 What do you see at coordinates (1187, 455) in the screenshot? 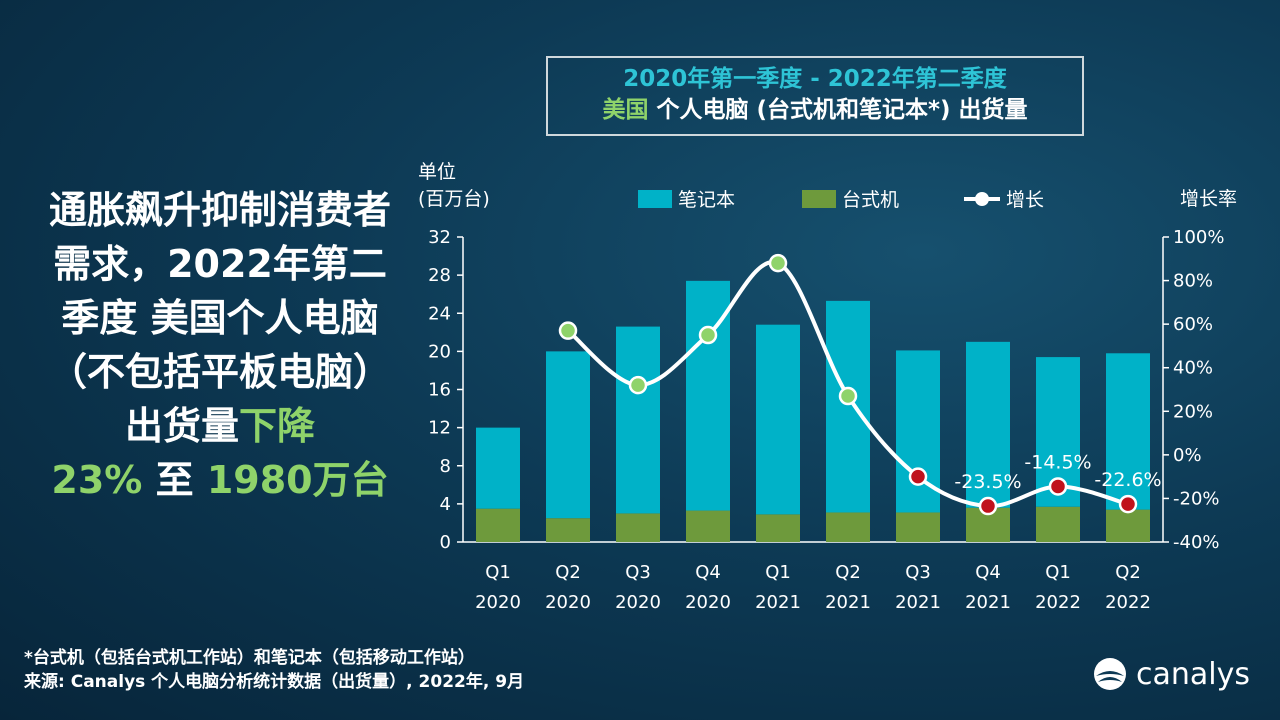
I see `y-right-tick-label: 0%` at bounding box center [1187, 455].